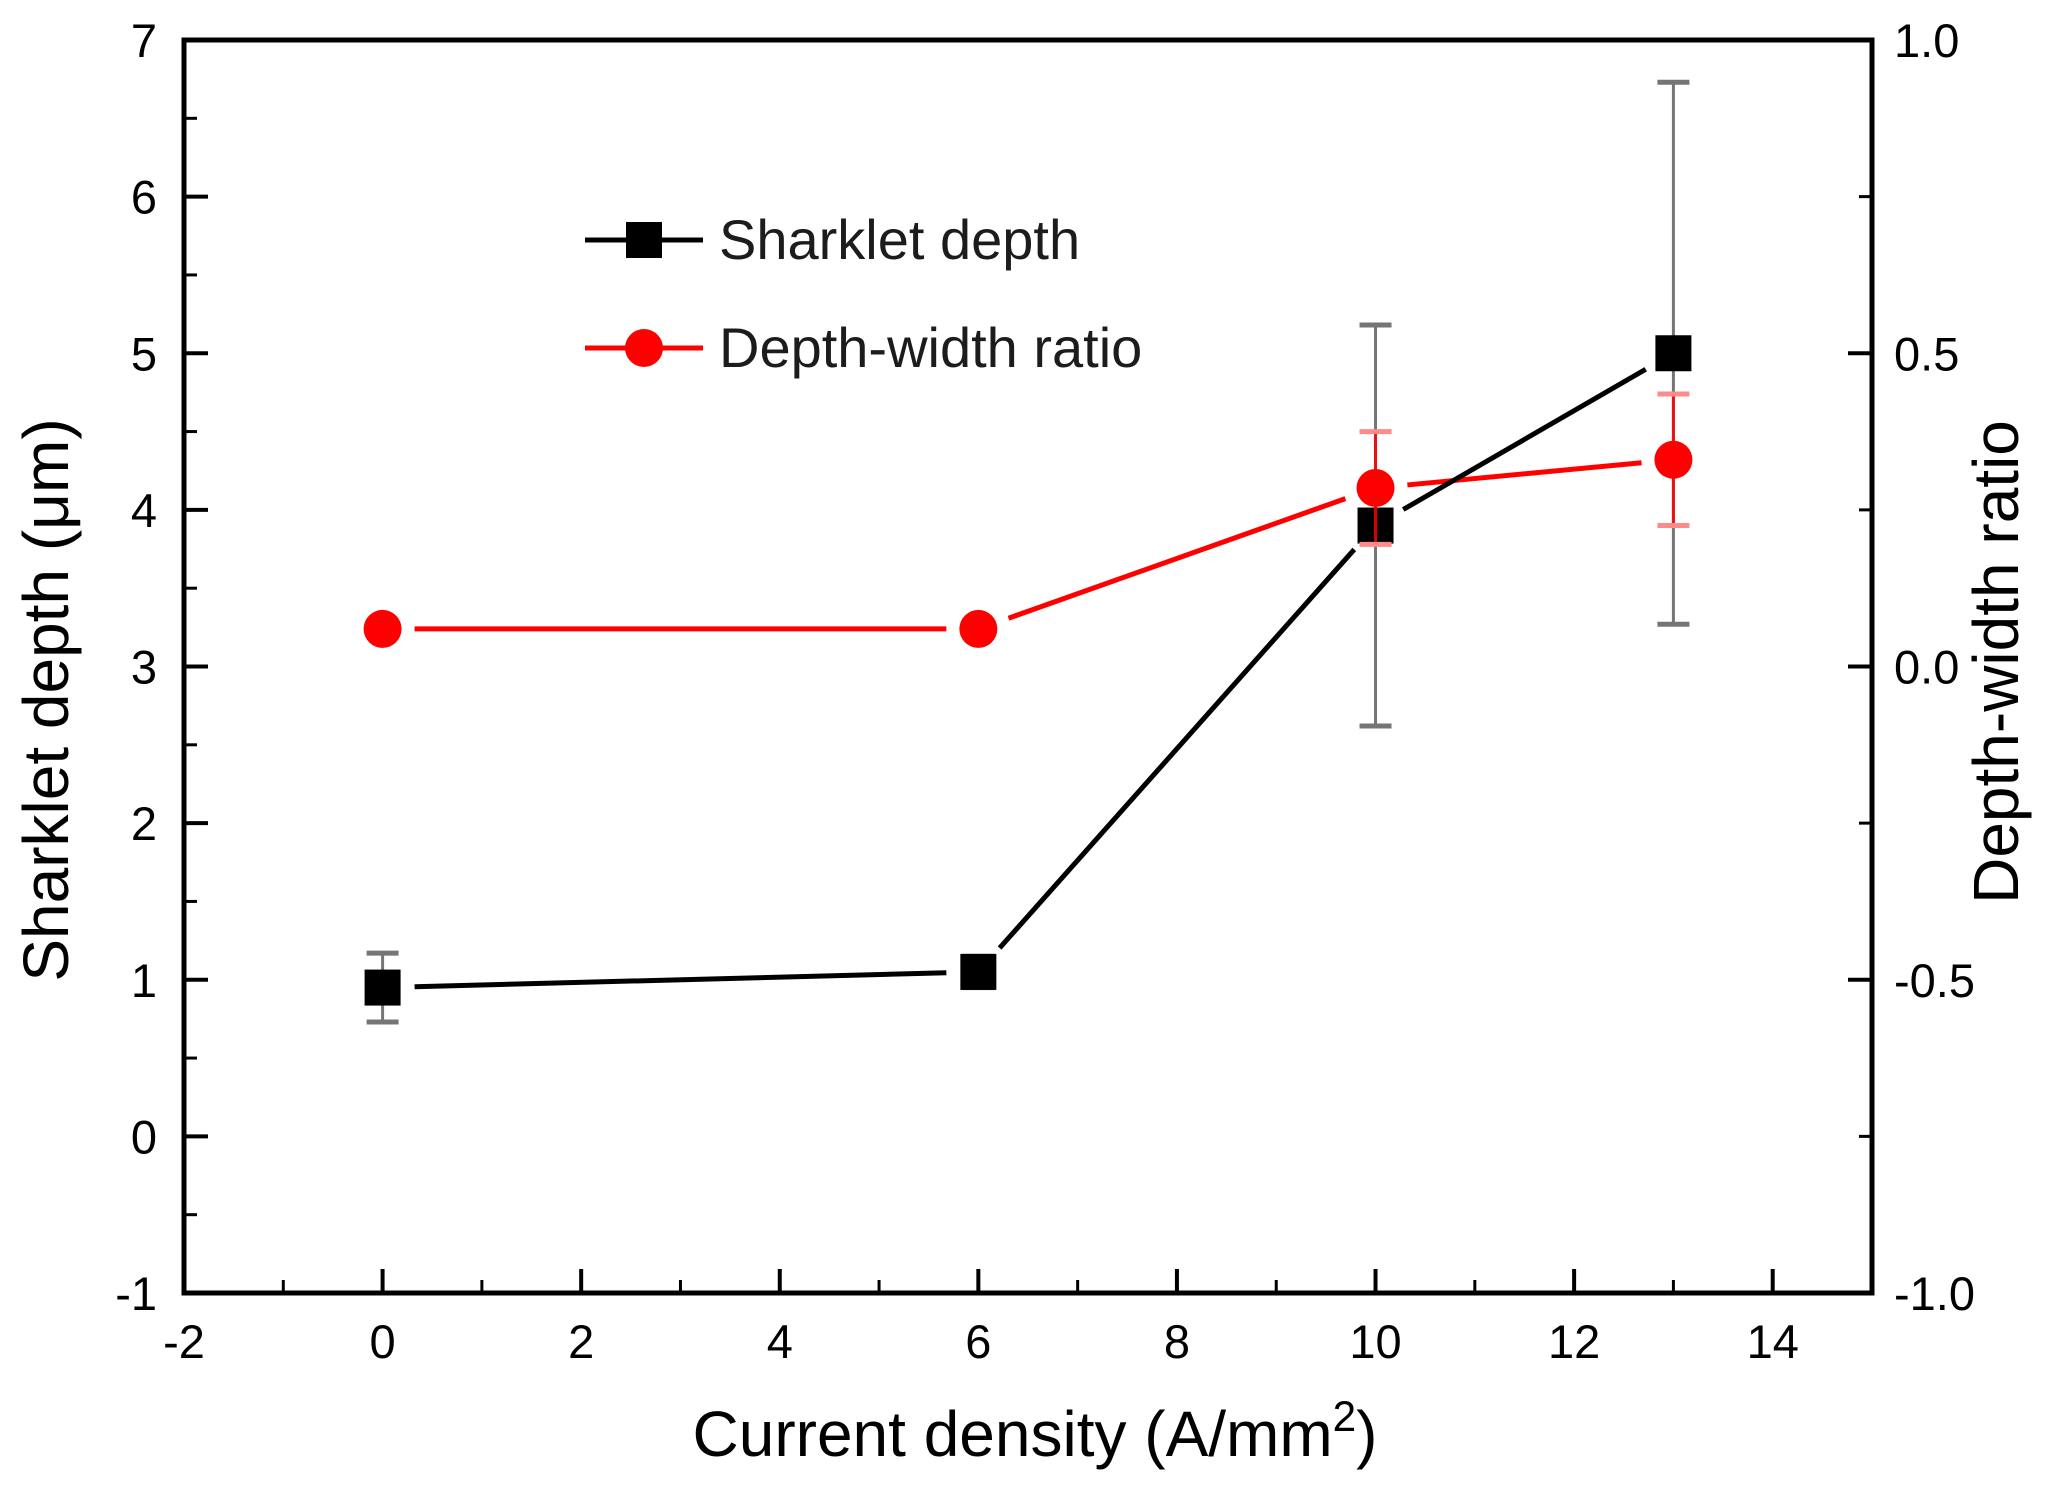 The image size is (2059, 1500). Describe the element at coordinates (1926, 667) in the screenshot. I see `right-y-tick-label: 0.0` at that location.